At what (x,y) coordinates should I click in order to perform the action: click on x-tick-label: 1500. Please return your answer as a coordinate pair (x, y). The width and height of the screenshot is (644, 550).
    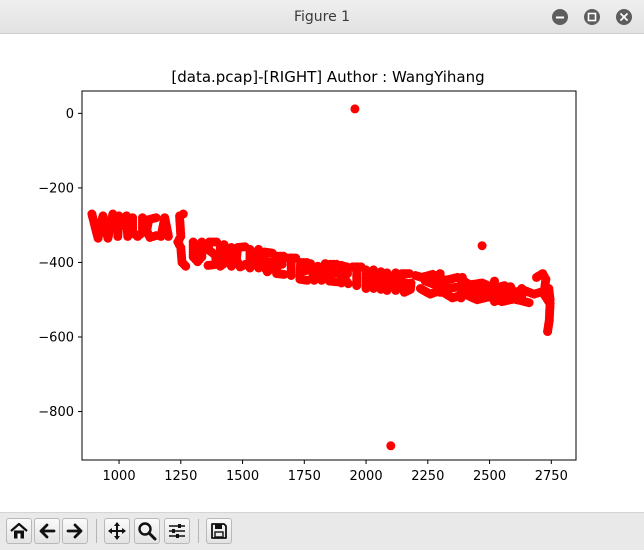
    Looking at the image, I should click on (242, 476).